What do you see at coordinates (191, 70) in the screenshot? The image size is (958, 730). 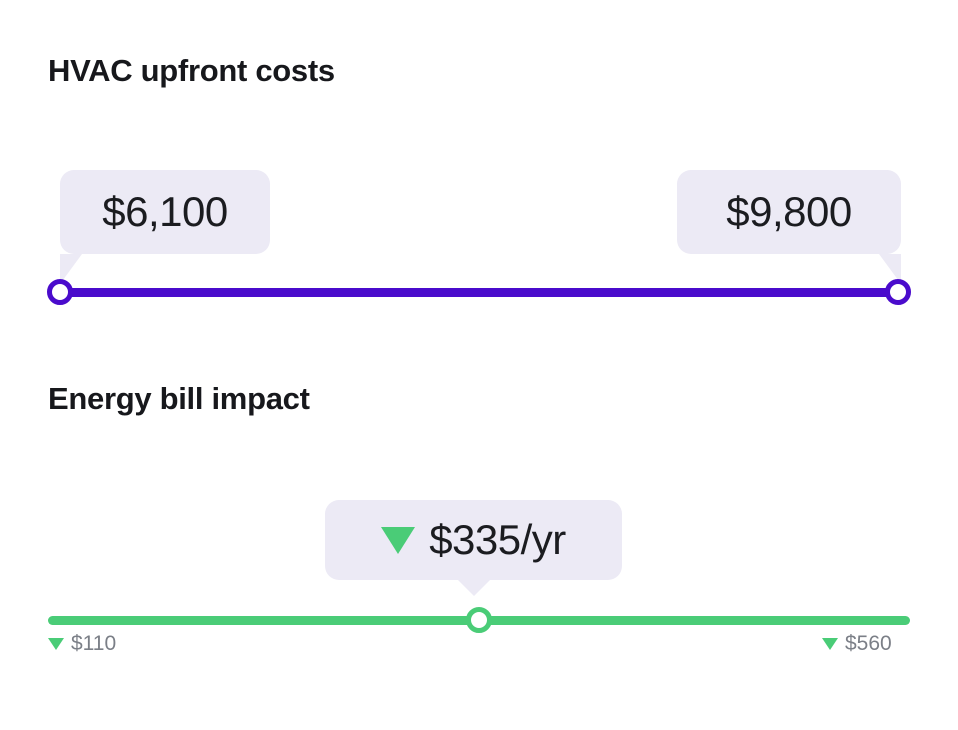 I see `hvac-section-title: HVAC upfront costs` at bounding box center [191, 70].